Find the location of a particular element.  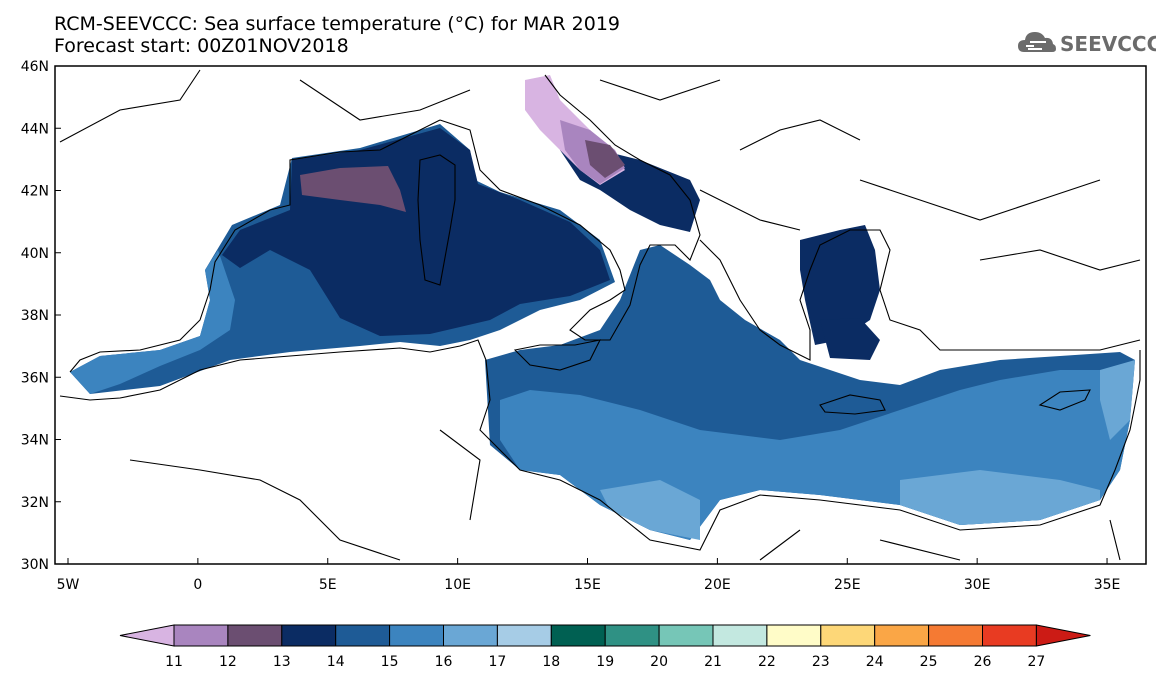

colorbar-label: 14 is located at coordinates (336, 662).